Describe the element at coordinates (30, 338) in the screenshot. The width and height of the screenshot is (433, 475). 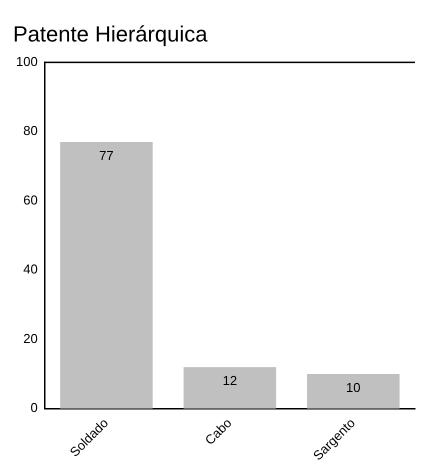
I see `y-tick-label: 20` at that location.